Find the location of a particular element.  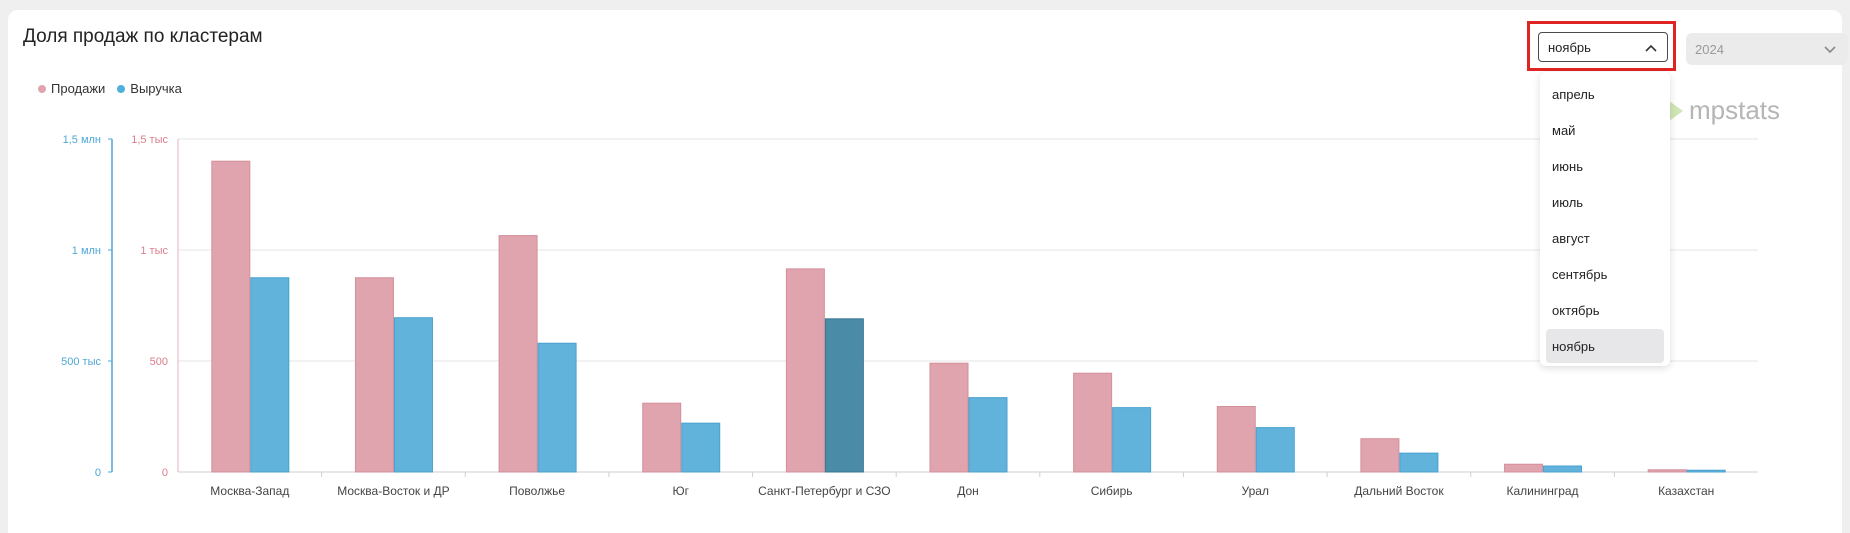

year-select: 2024 is located at coordinates (1767, 49).